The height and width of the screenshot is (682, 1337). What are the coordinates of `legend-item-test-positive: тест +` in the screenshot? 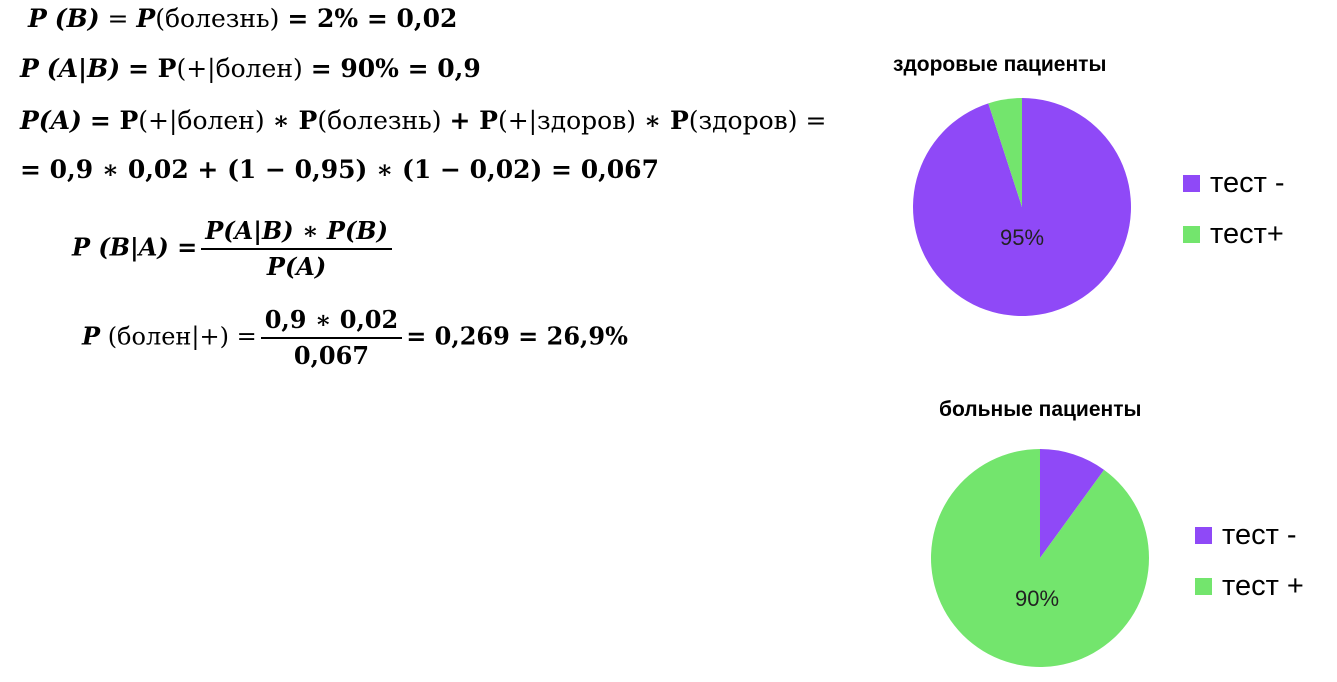 It's located at (1249, 585).